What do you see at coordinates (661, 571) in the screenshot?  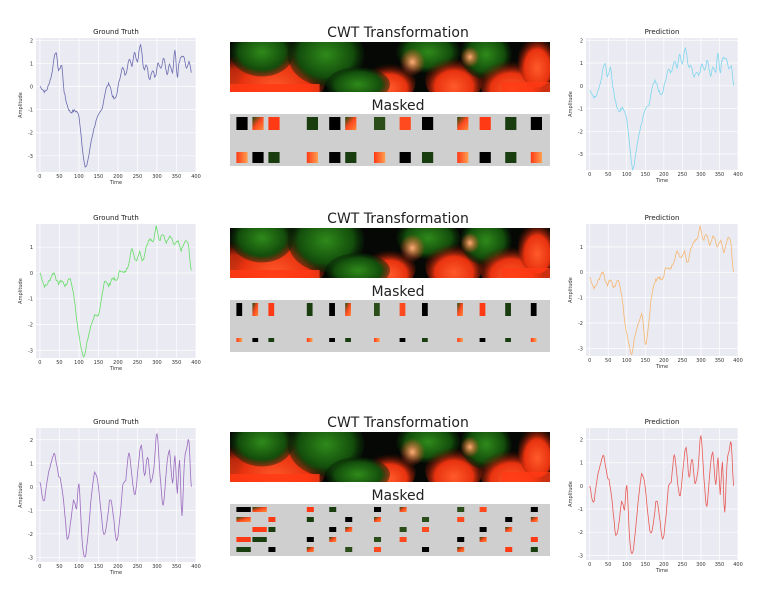 I see `prediction-3-xlabel: Time` at bounding box center [661, 571].